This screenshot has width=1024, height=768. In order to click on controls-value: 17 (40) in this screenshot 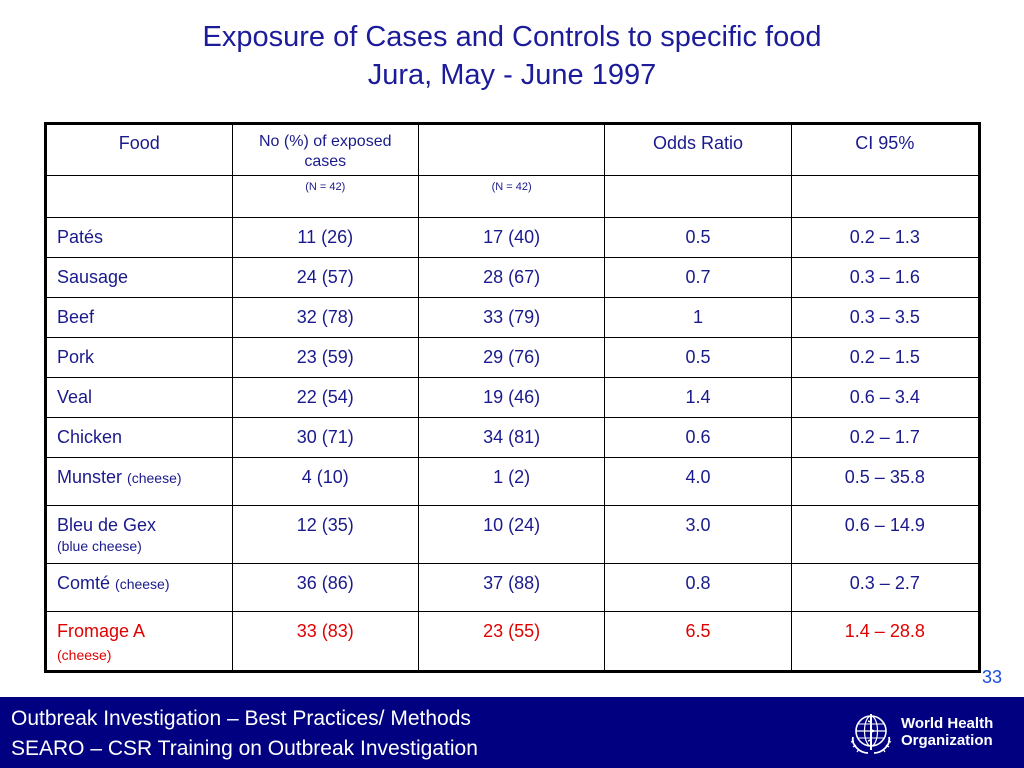, I will do `click(511, 237)`.